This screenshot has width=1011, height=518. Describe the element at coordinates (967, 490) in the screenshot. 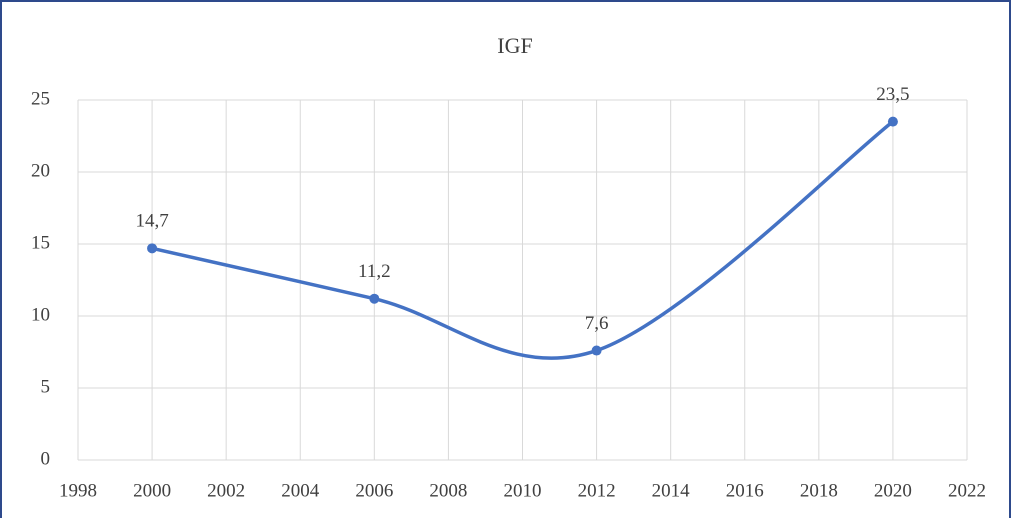

I see `x-tick-label: 2022` at that location.